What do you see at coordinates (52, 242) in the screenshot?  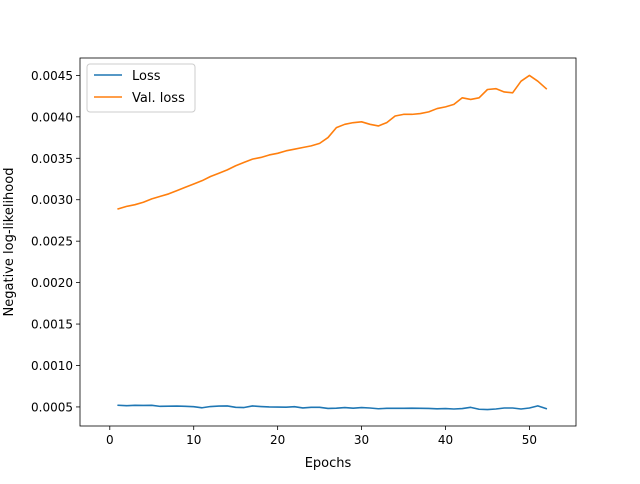 I see `y-tick-label: 0.0025` at bounding box center [52, 242].